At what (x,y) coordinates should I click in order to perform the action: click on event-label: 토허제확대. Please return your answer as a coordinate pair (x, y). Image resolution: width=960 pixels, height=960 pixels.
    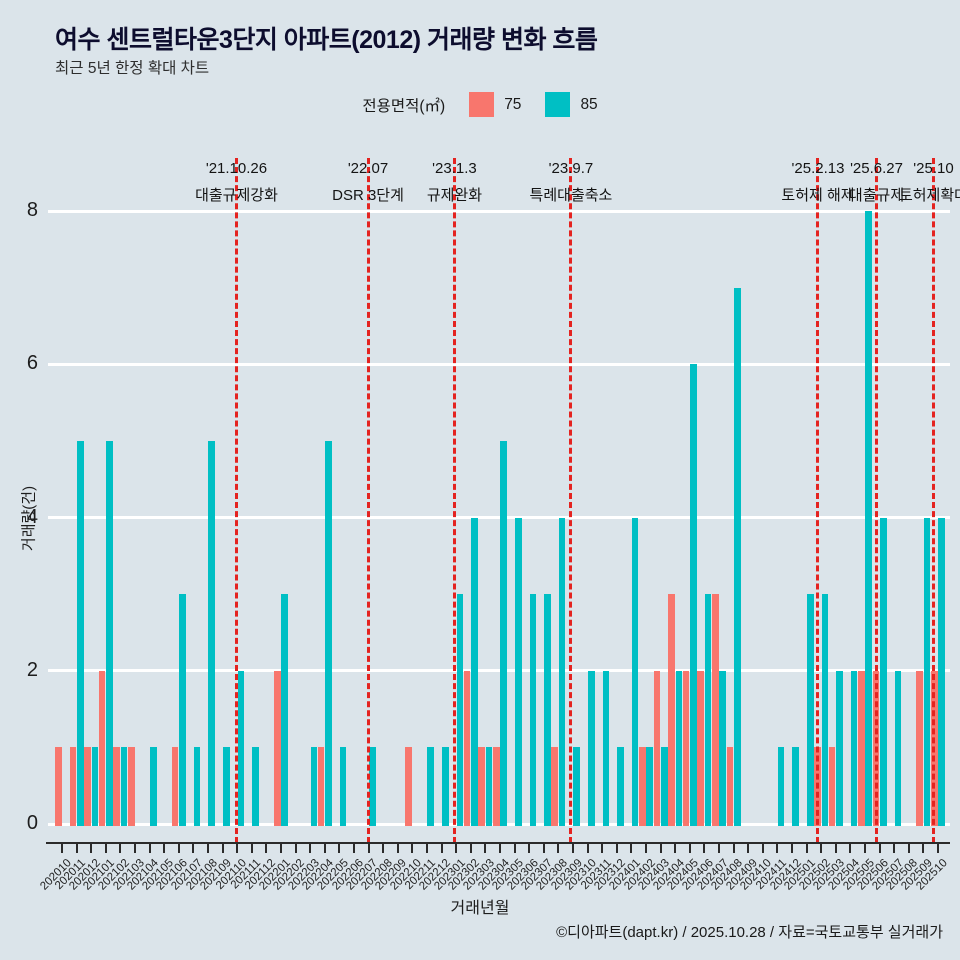
    Looking at the image, I should click on (929, 195).